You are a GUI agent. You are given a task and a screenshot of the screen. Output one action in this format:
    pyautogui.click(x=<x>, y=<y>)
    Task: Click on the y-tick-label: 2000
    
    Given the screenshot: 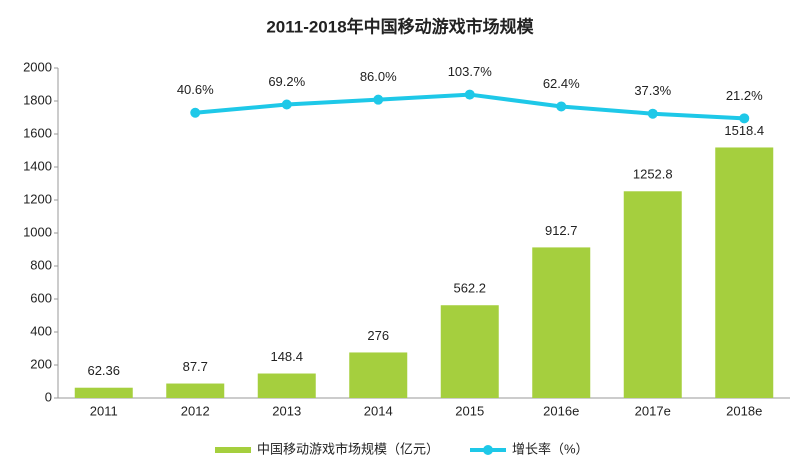 What is the action you would take?
    pyautogui.click(x=37, y=66)
    